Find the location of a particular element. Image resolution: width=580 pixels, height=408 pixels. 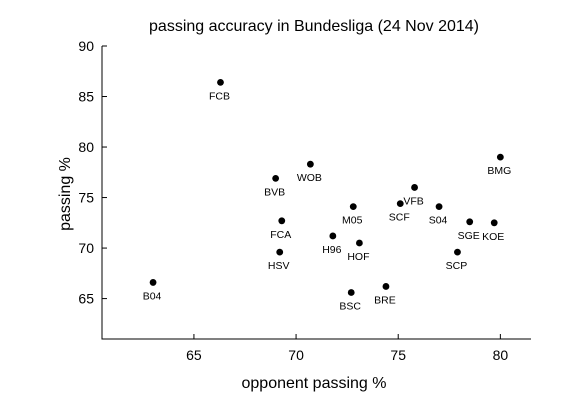

data-point-label: KOE is located at coordinates (493, 237).